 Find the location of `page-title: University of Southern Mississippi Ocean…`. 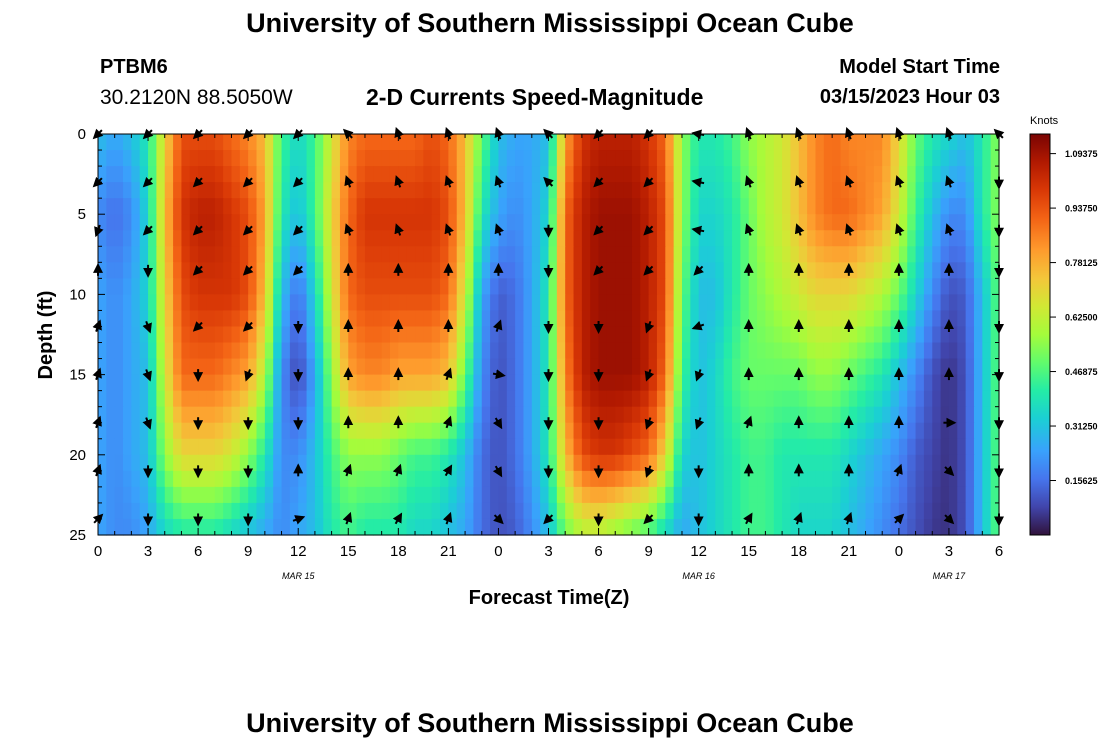

page-title: University of Southern Mississippi Ocean… is located at coordinates (550, 23).